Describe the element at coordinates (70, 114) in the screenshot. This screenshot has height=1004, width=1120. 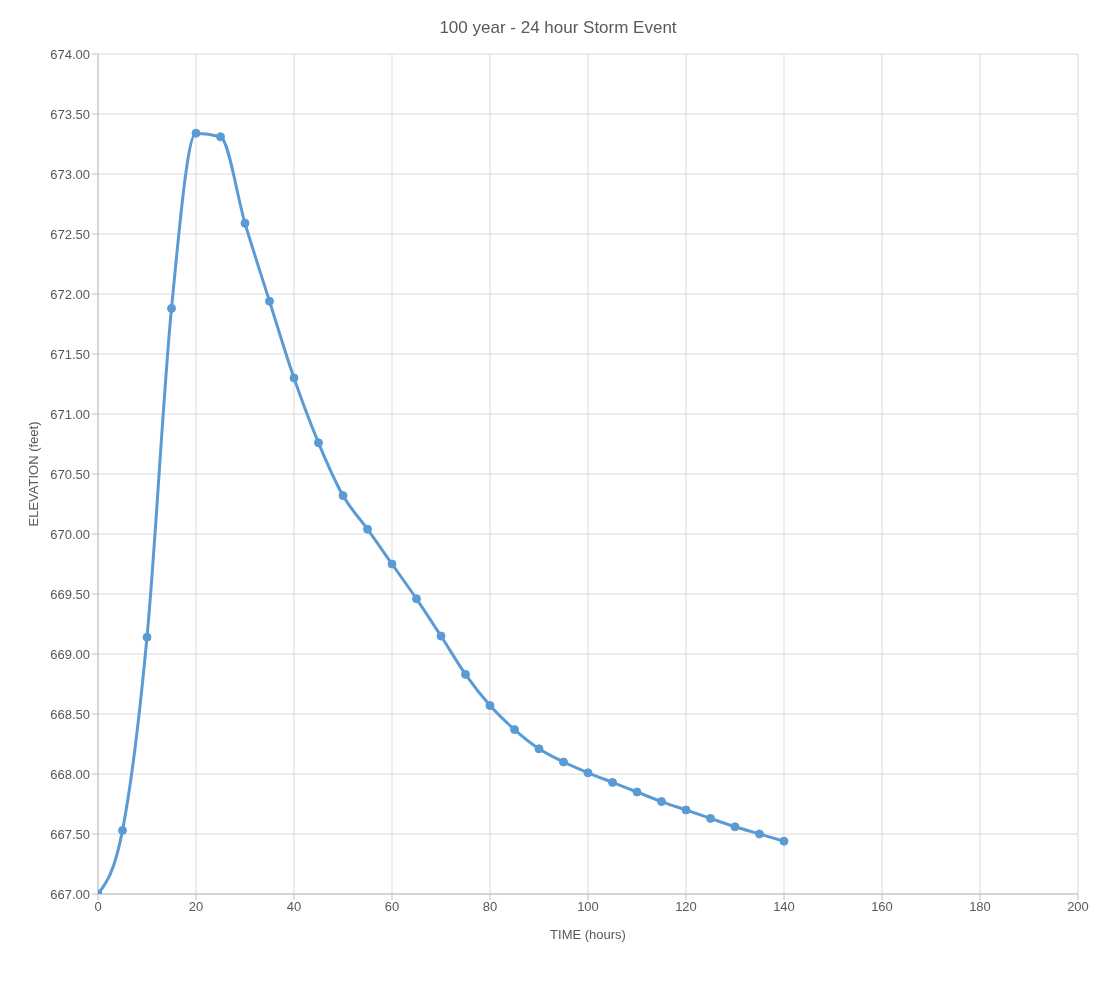
I see `y-tick-label: 673.50` at that location.